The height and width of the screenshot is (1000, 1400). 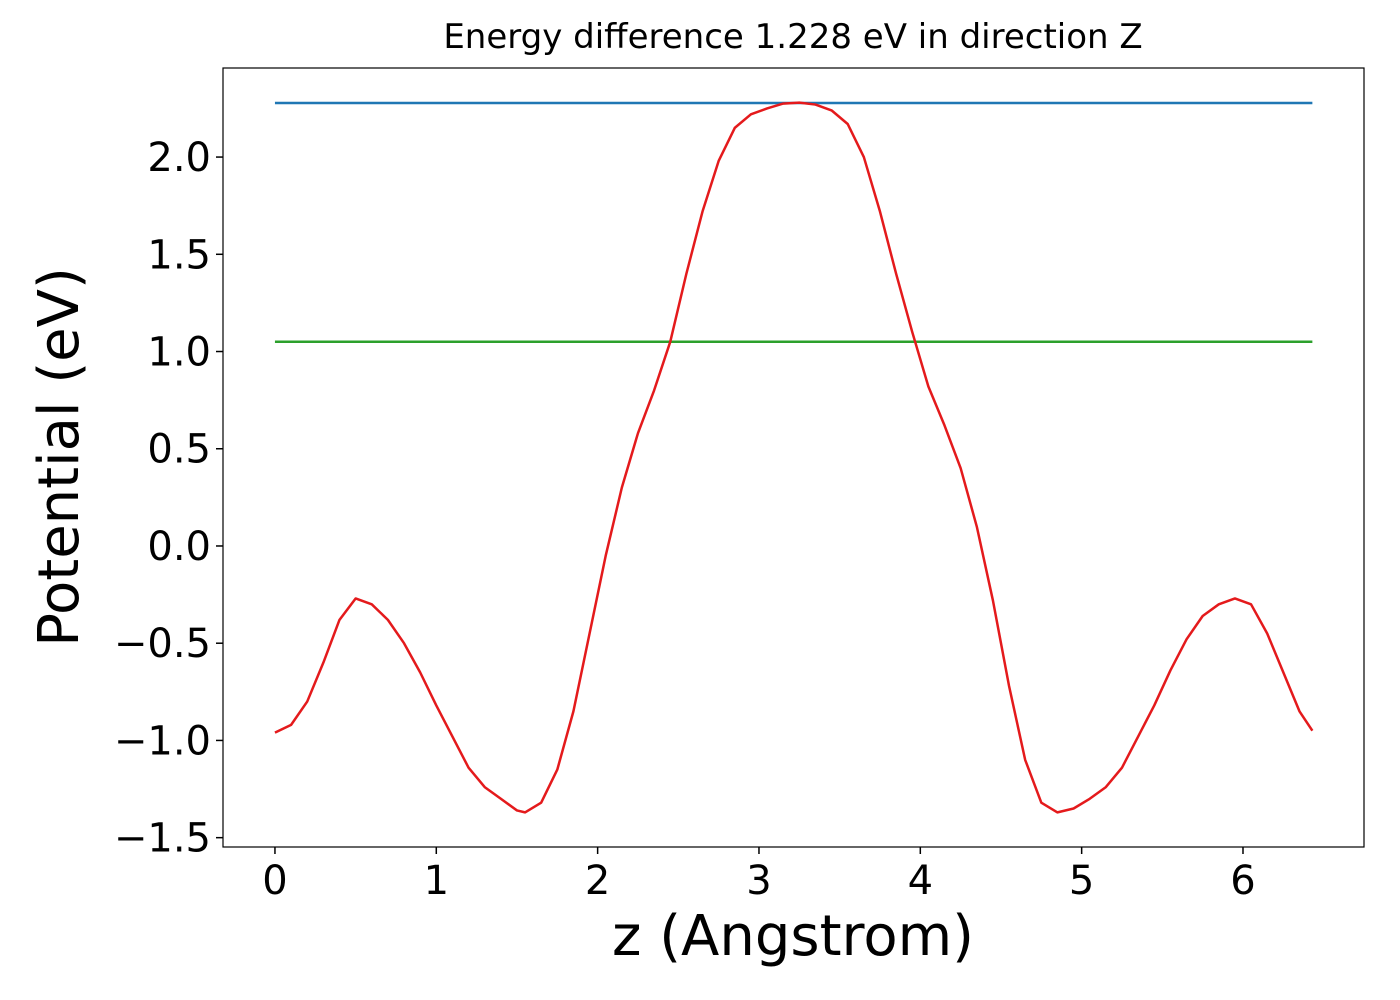 What do you see at coordinates (179, 547) in the screenshot?
I see `y-tick-label: 0.0` at bounding box center [179, 547].